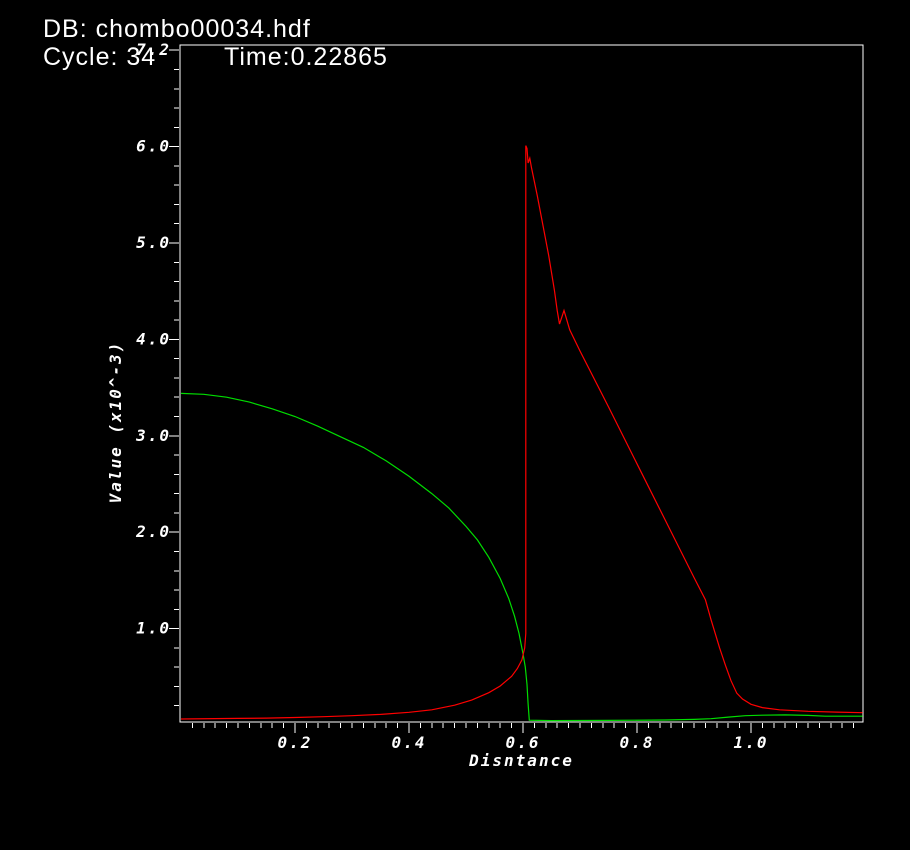 The height and width of the screenshot is (850, 910). Describe the element at coordinates (153, 49) in the screenshot. I see `y-tick-label: 7.2` at that location.